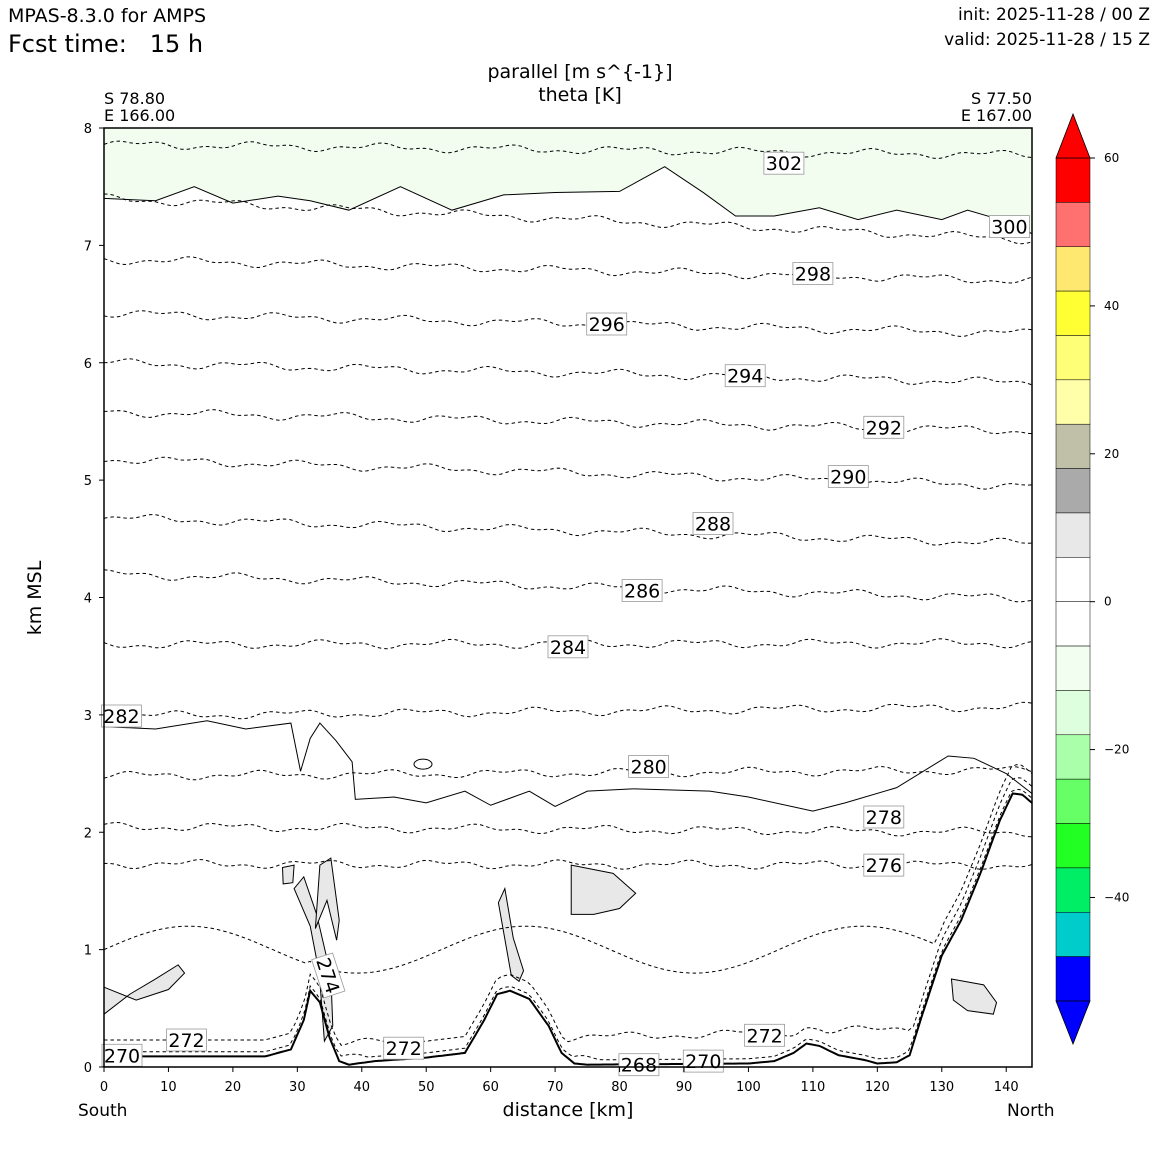 This screenshot has width=1160, height=1160. I want to click on theta-label-text: 280, so click(648, 768).